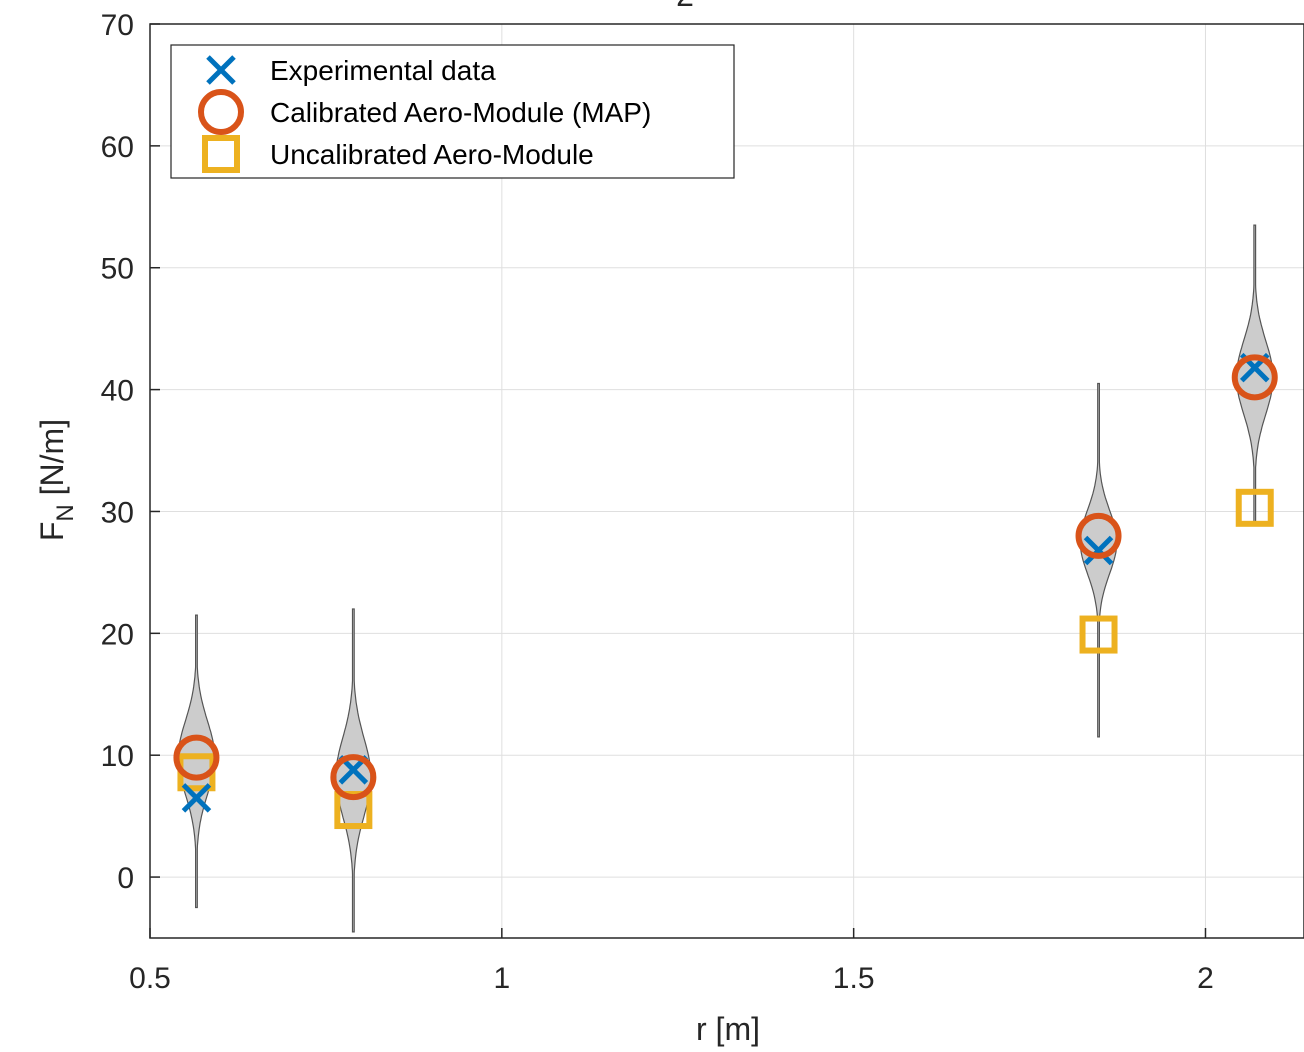 The image size is (1304, 1052). What do you see at coordinates (150, 978) in the screenshot?
I see `x-tick-label: 0.5` at bounding box center [150, 978].